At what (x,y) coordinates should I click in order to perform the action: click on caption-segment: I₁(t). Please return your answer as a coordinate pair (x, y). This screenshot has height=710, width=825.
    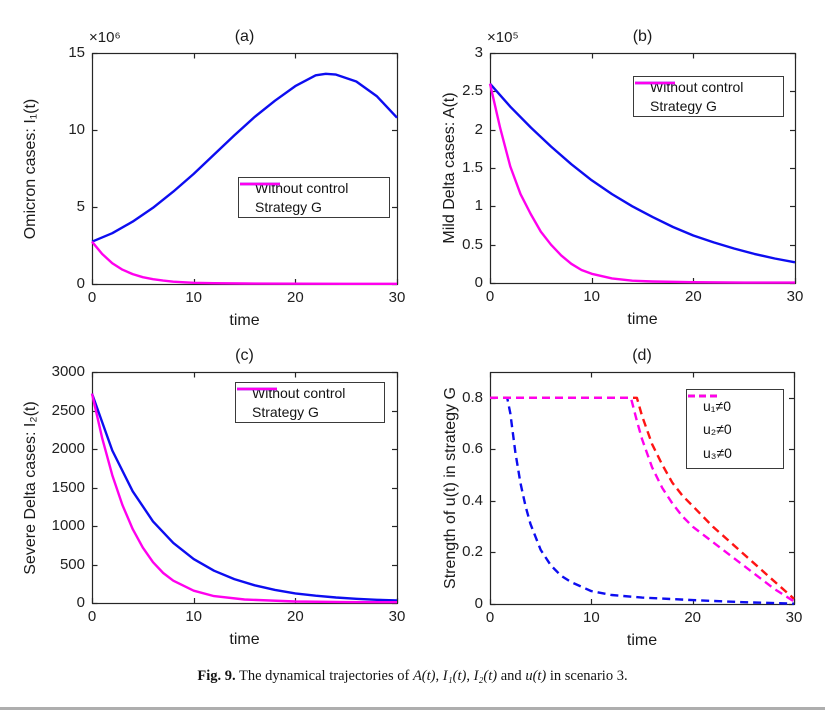
    Looking at the image, I should click on (454, 676).